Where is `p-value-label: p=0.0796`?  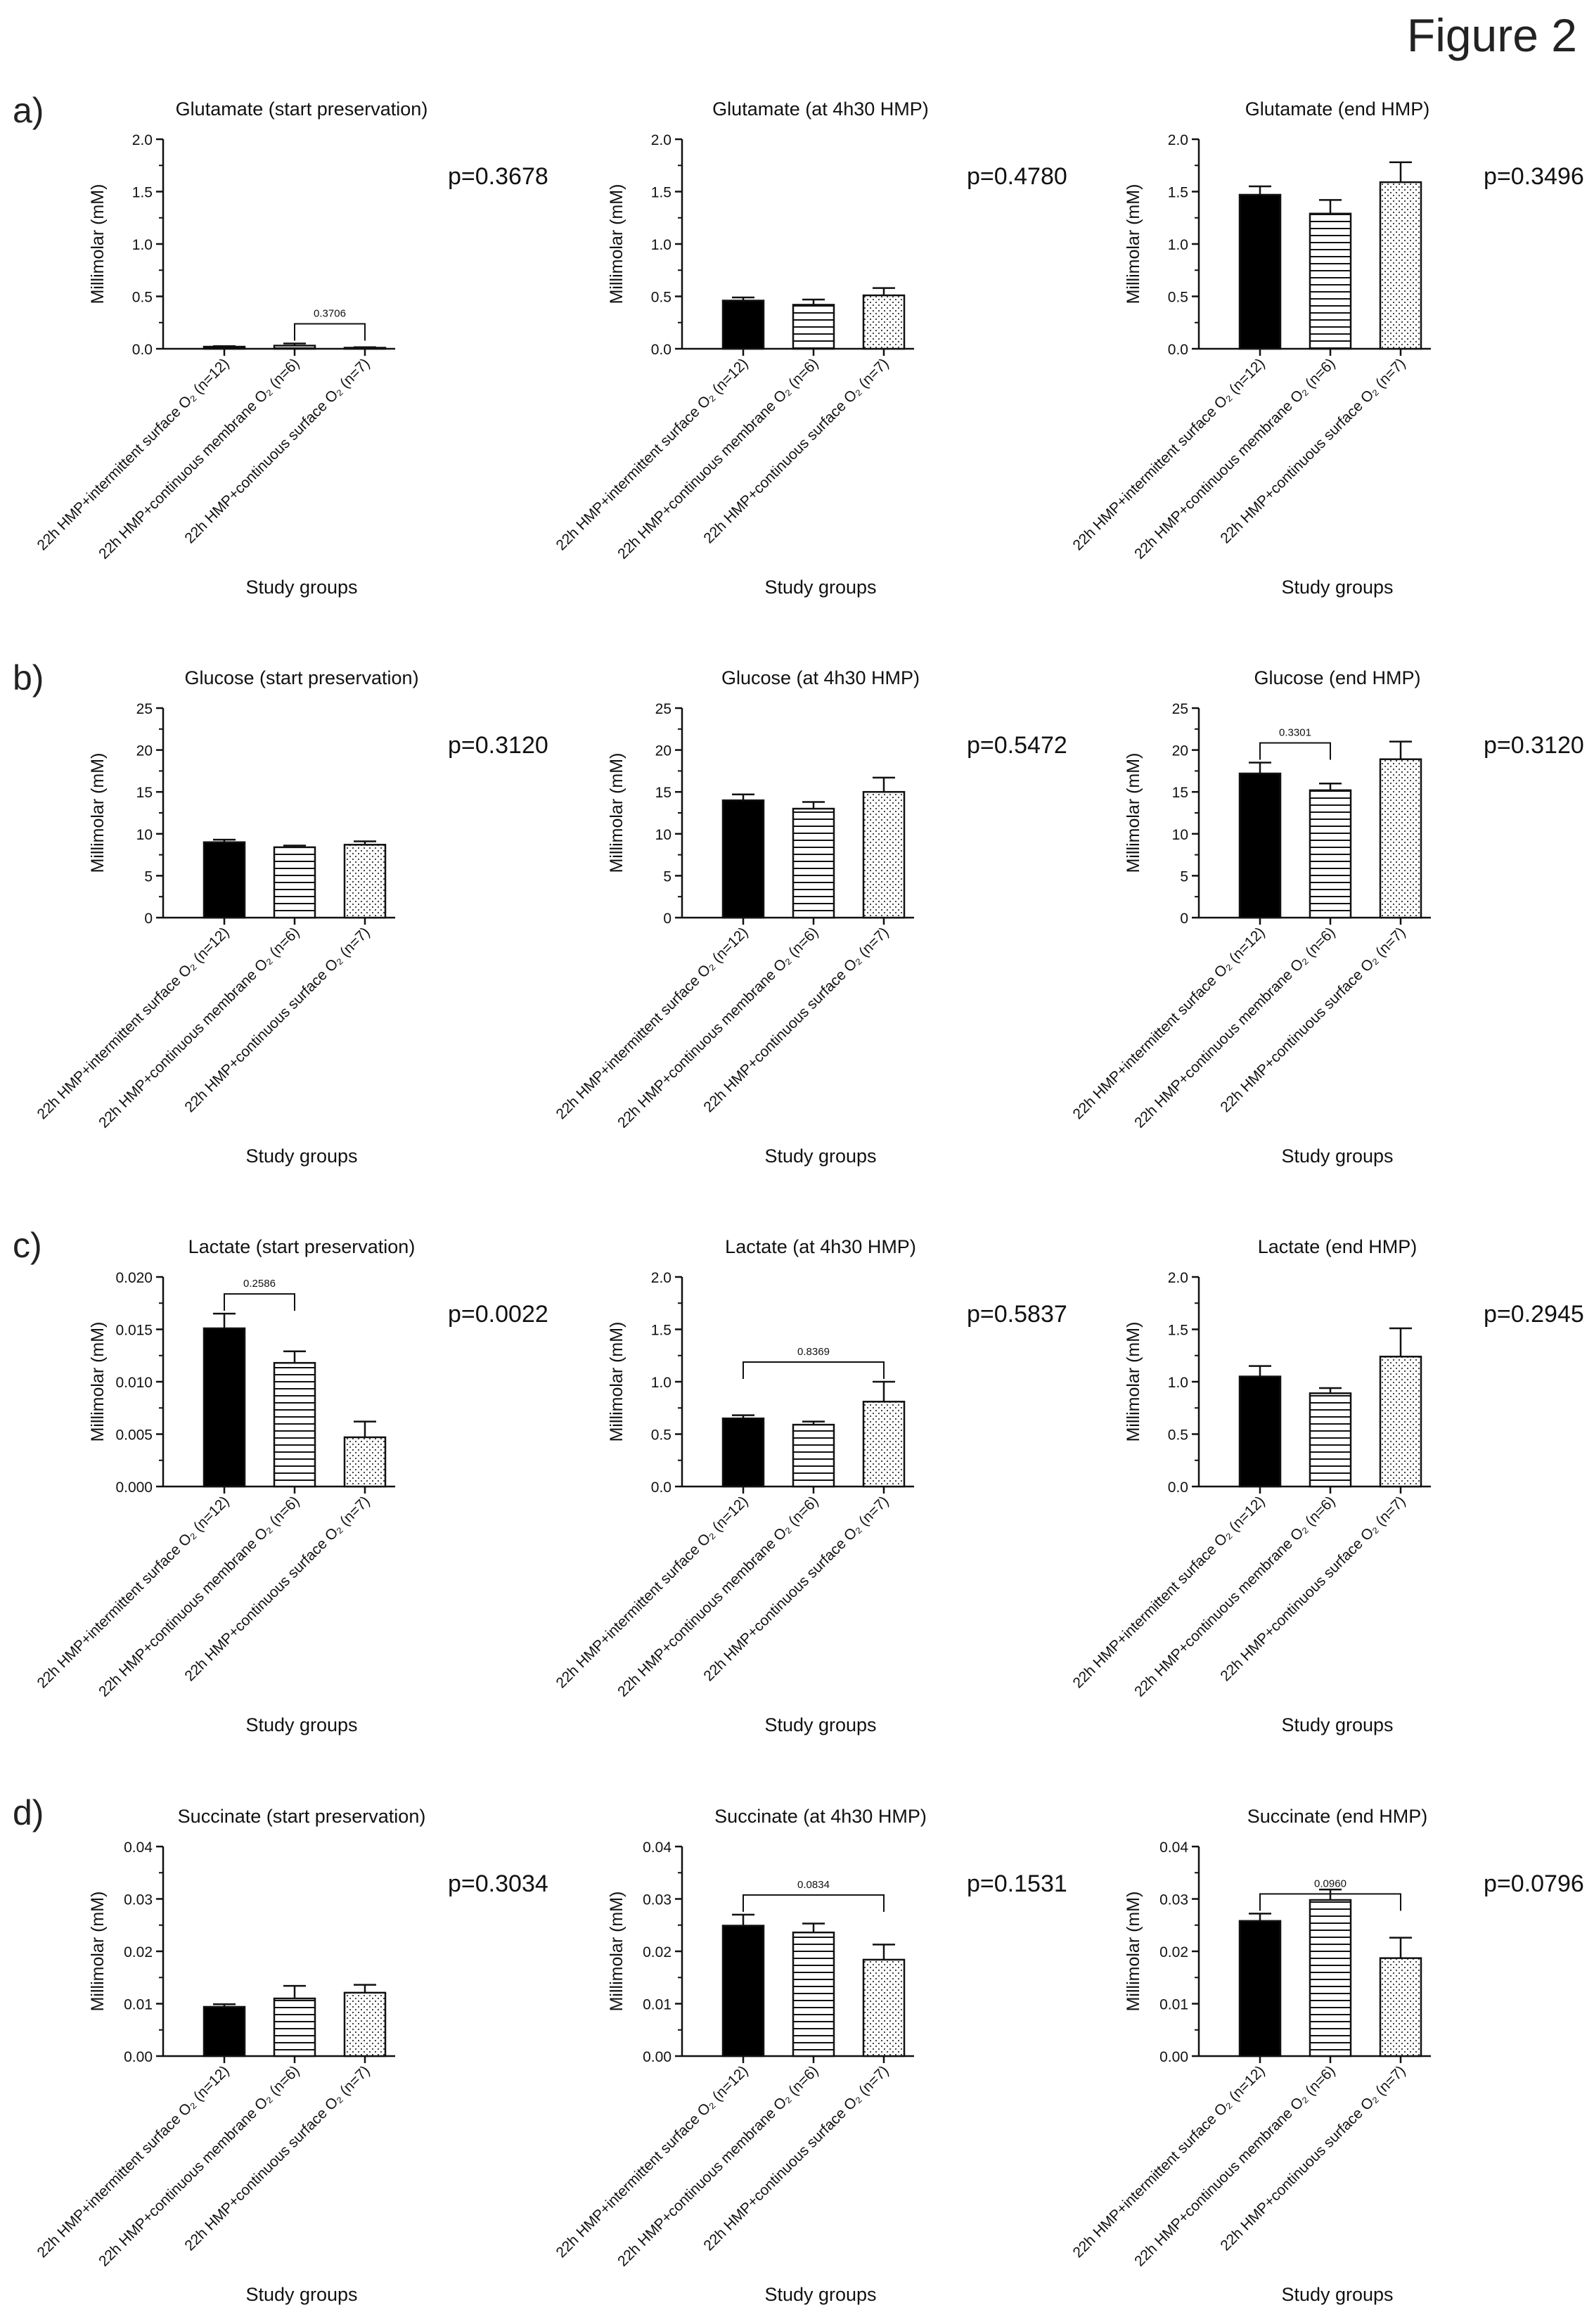
p-value-label: p=0.0796 is located at coordinates (1534, 1883).